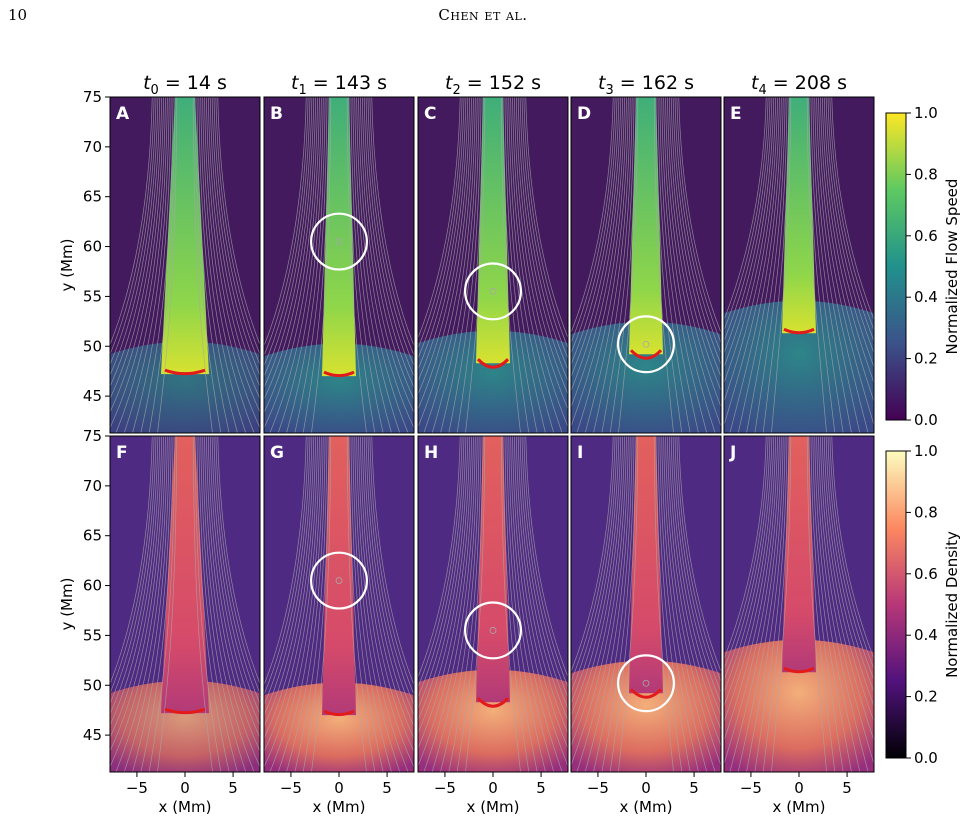 This screenshot has width=966, height=824. I want to click on y-tick-label: 50, so click(92, 685).